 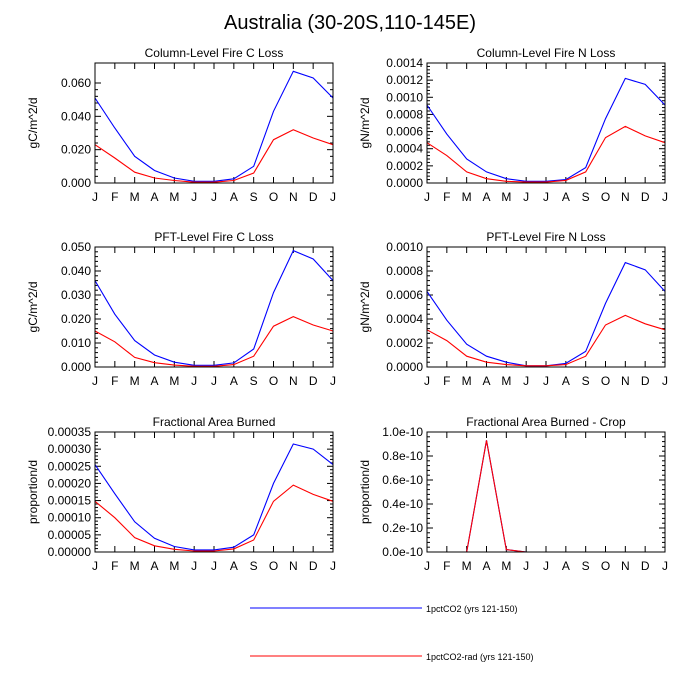 What do you see at coordinates (402, 552) in the screenshot?
I see `y-tick-label: 0.0e-10` at bounding box center [402, 552].